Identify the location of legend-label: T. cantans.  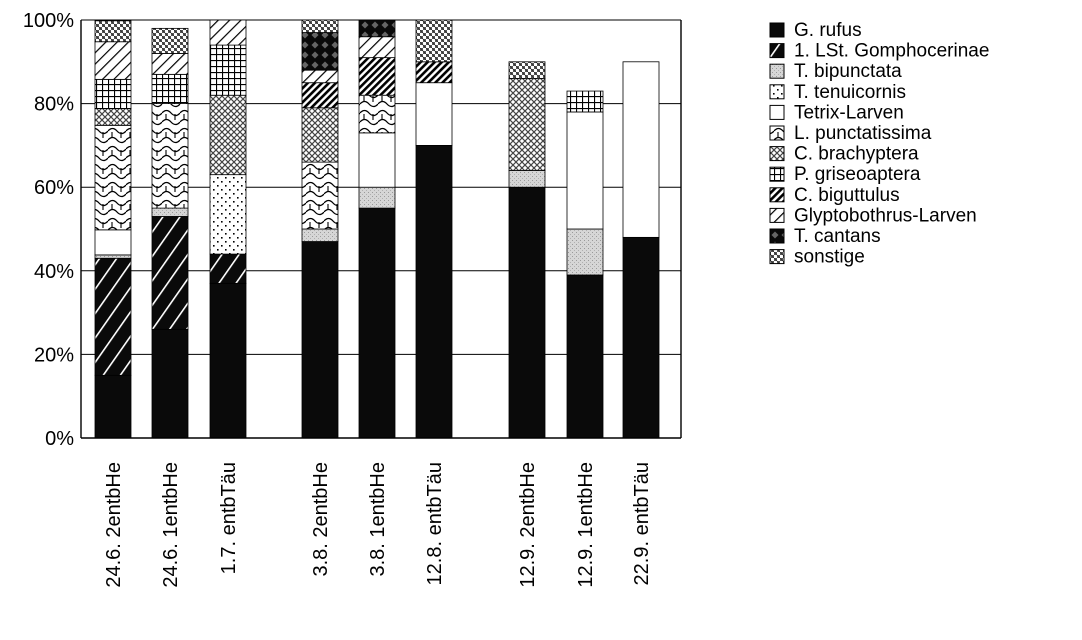
(837, 236).